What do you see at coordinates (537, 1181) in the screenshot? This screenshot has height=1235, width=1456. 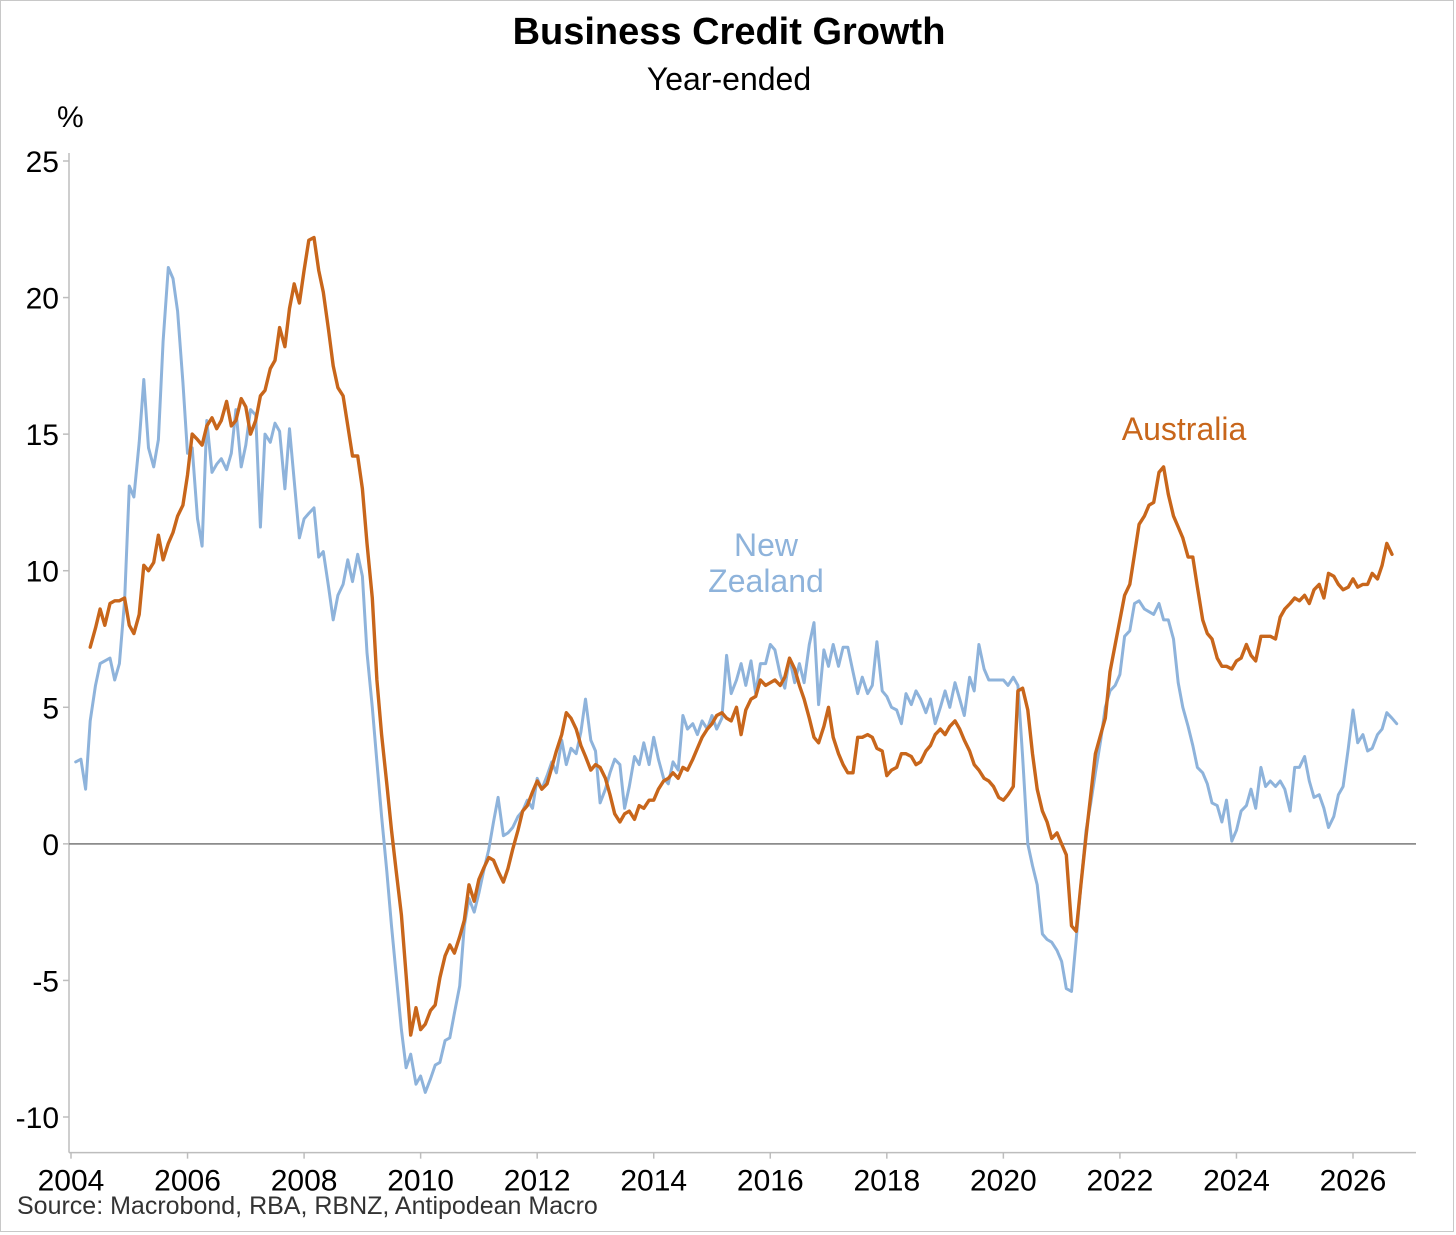 I see `x-tick-label: 2012` at bounding box center [537, 1181].